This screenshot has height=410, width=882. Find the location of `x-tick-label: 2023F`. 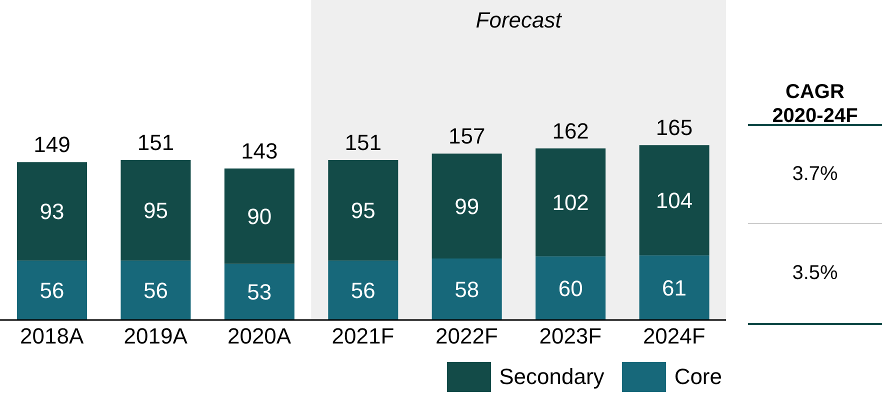

x-tick-label: 2023F is located at coordinates (570, 336).